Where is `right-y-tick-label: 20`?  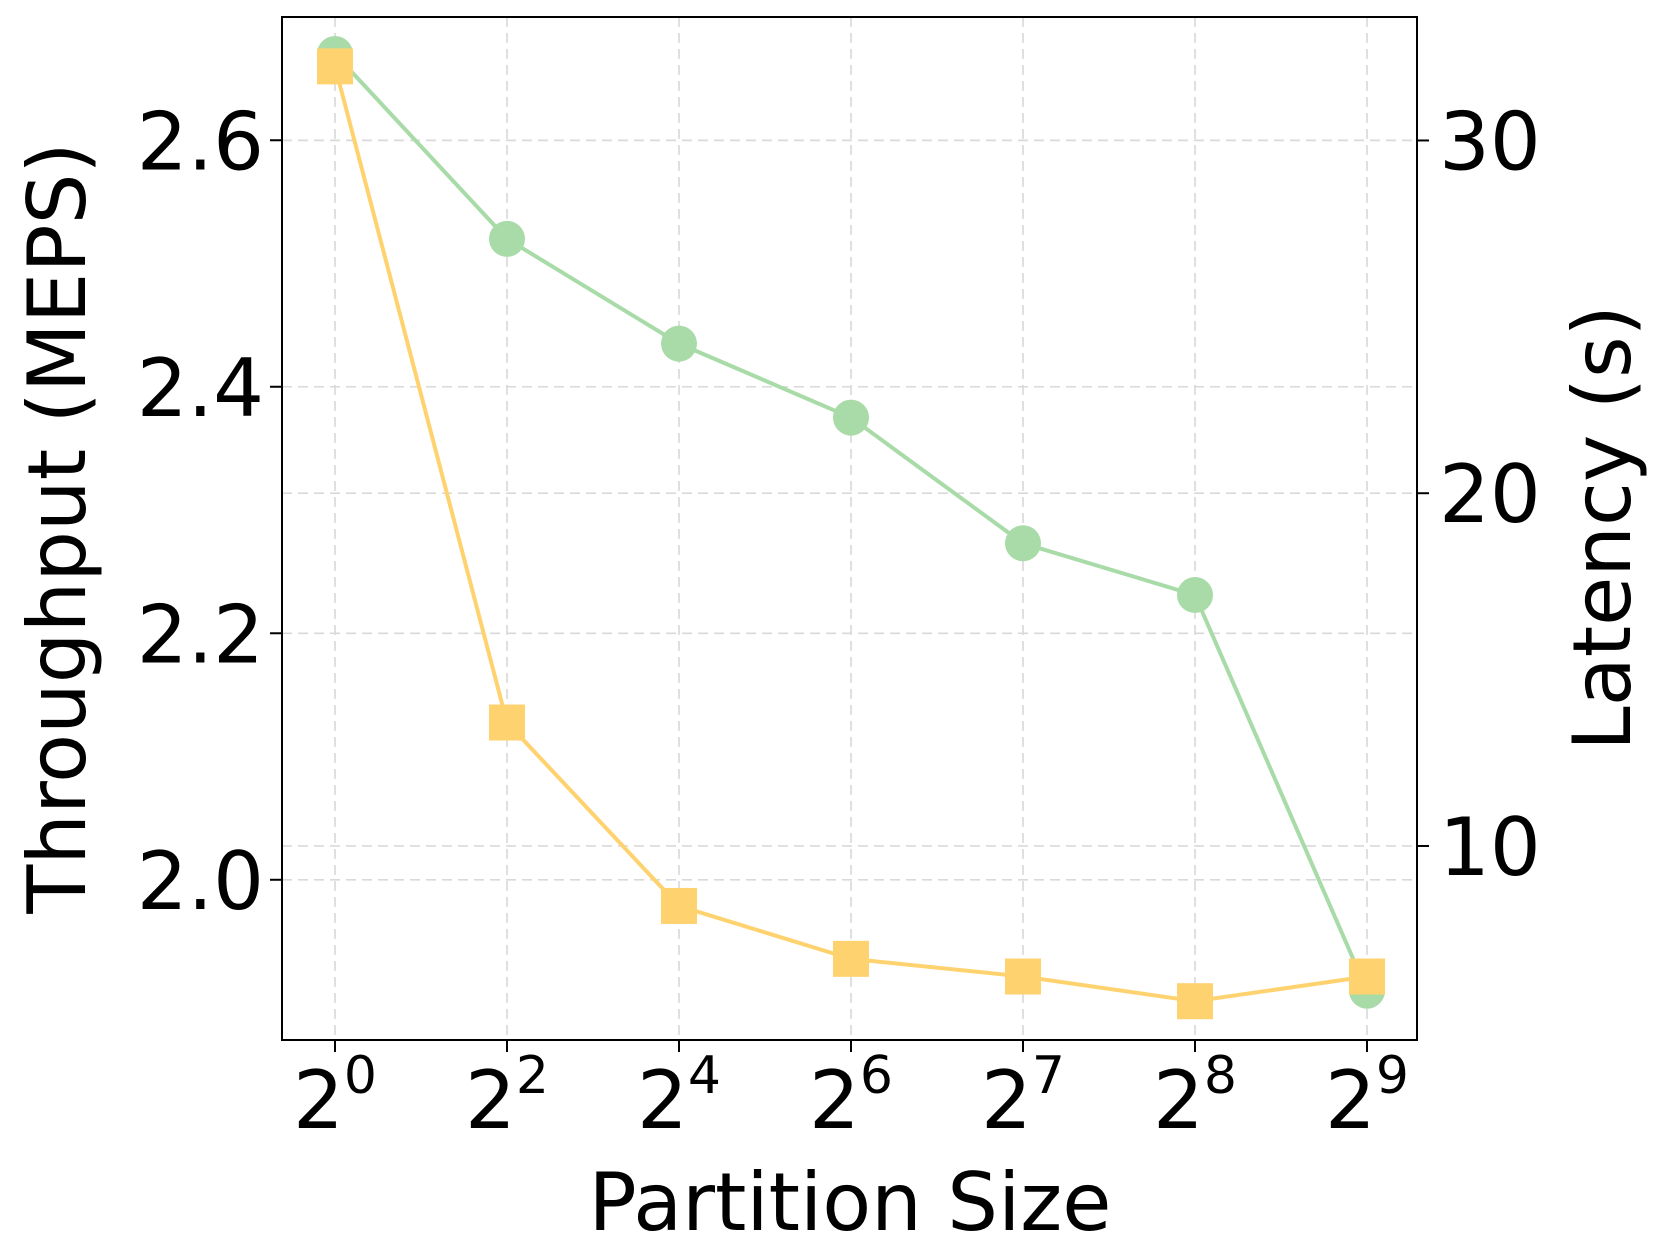
right-y-tick-label: 20 is located at coordinates (1490, 494).